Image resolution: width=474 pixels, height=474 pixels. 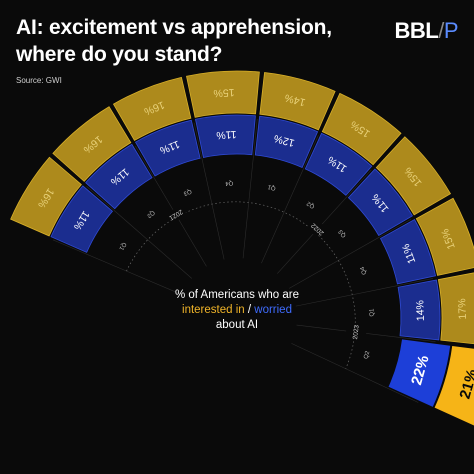 What do you see at coordinates (294, 99) in the screenshot?
I see `interested-value-label: 14%` at bounding box center [294, 99].